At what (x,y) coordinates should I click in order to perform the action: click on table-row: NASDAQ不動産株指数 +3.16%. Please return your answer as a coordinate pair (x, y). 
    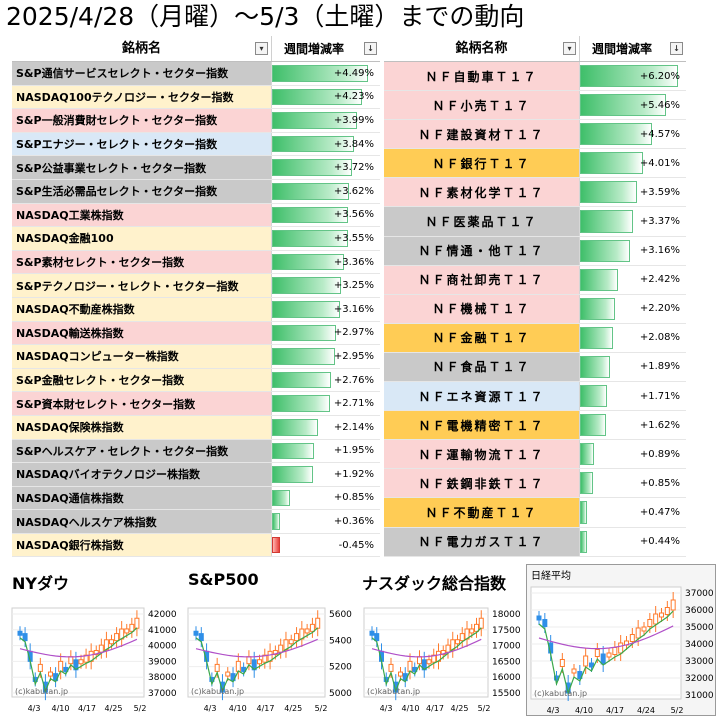
    Looking at the image, I should click on (196, 309).